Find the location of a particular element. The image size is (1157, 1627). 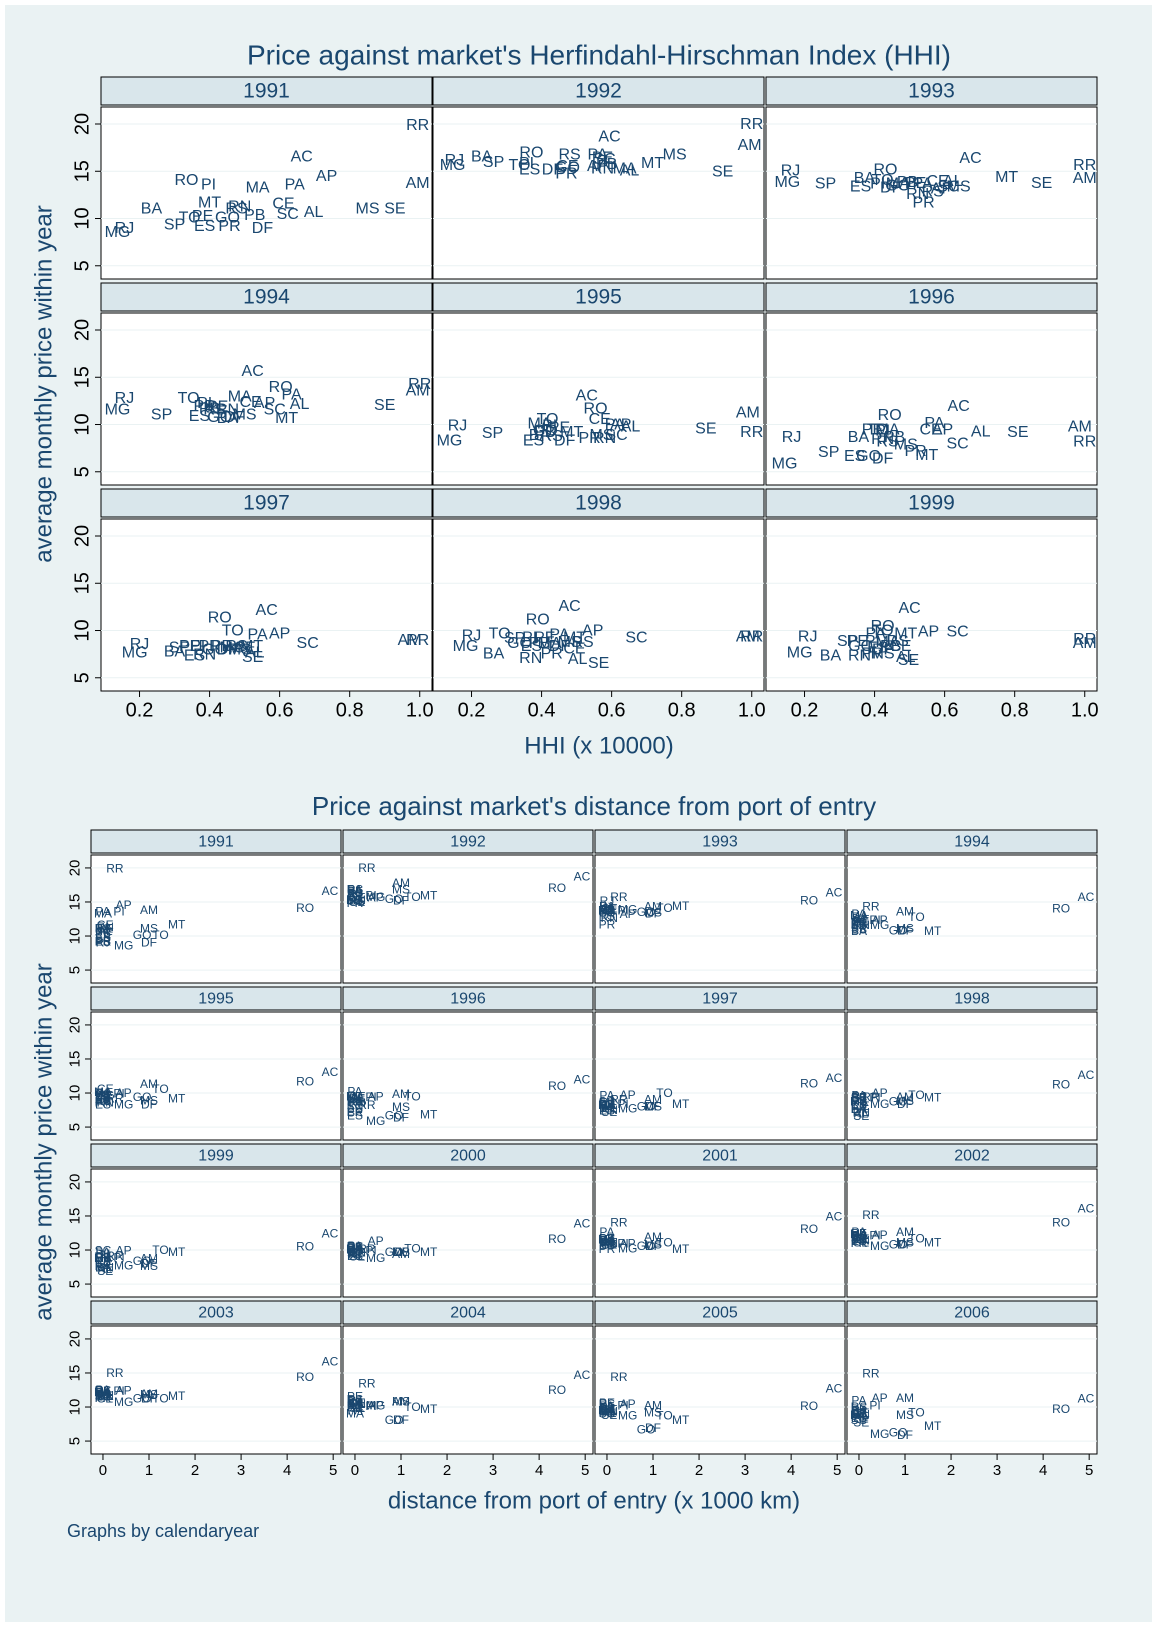

x-tick-label: 3 is located at coordinates (493, 1470).